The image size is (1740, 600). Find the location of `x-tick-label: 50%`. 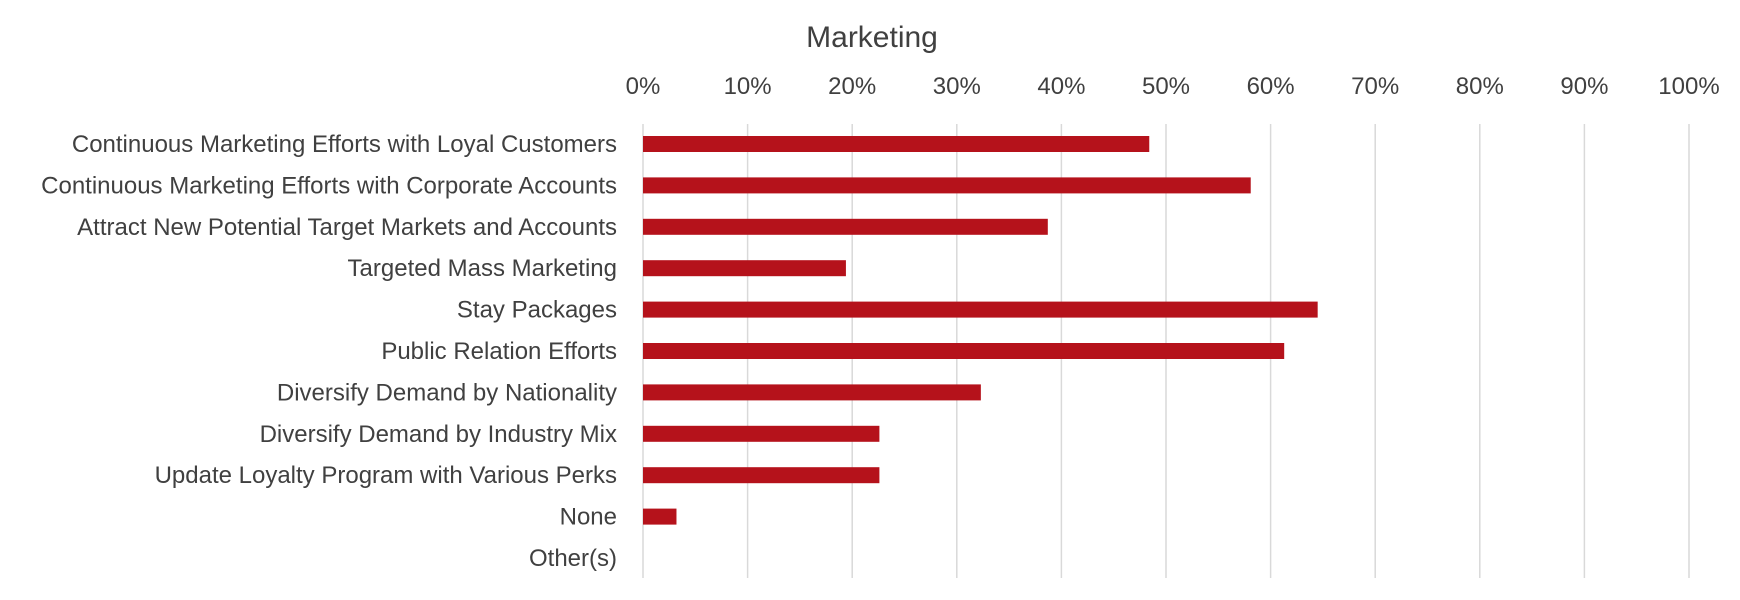

x-tick-label: 50% is located at coordinates (1166, 86).